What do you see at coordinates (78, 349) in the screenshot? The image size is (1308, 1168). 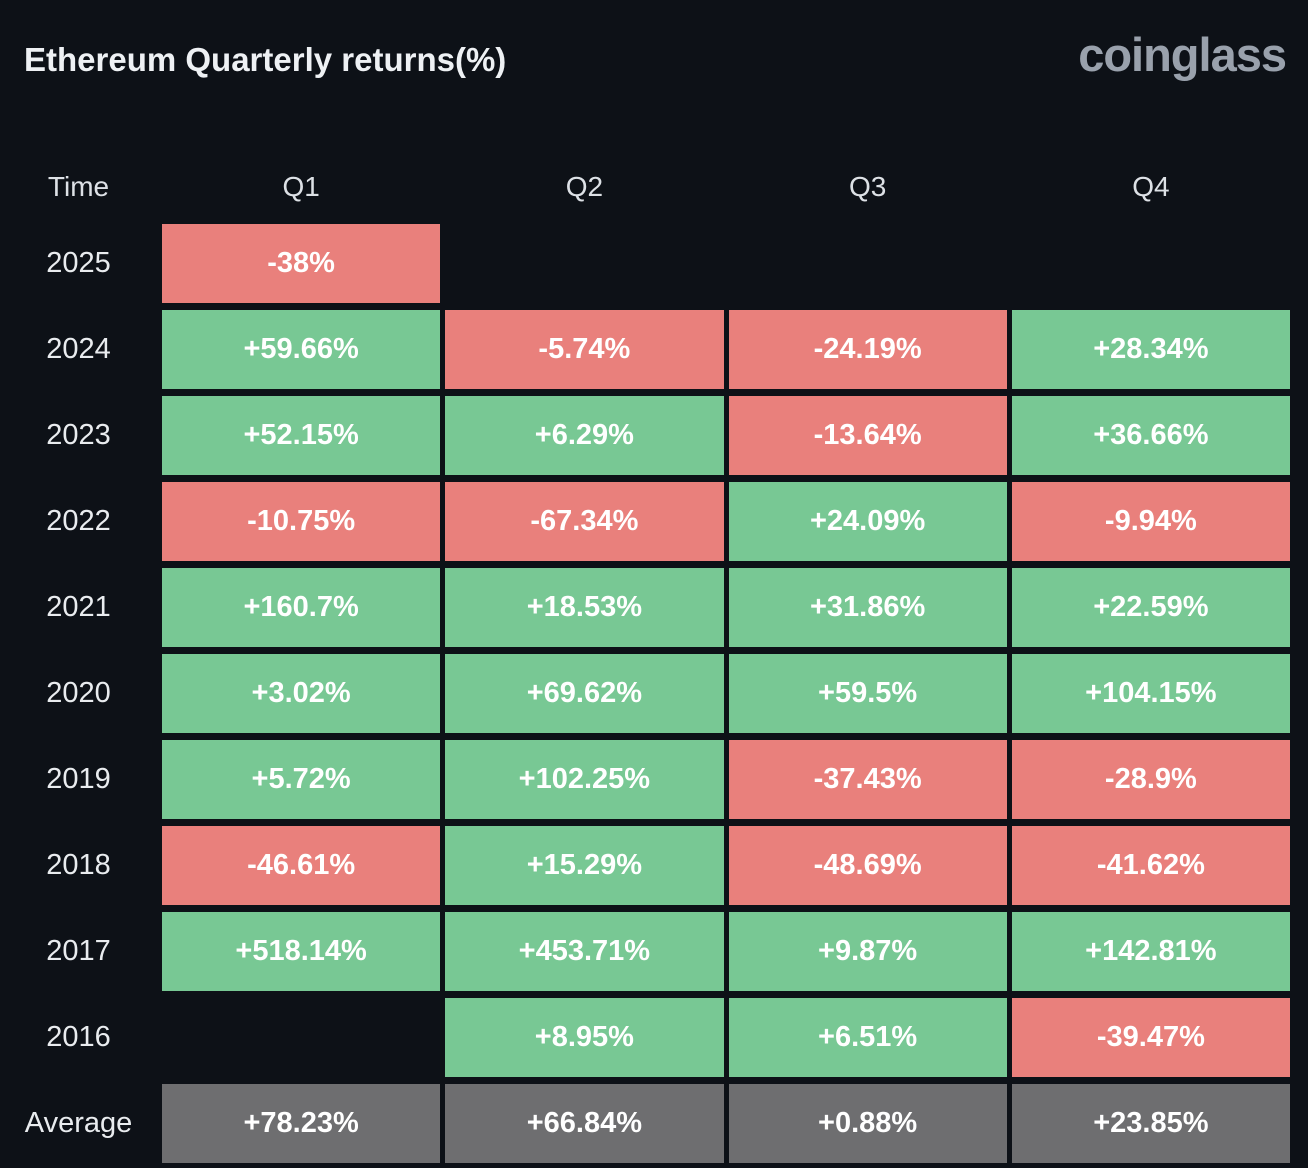 I see `row-label-2024: 2024` at bounding box center [78, 349].